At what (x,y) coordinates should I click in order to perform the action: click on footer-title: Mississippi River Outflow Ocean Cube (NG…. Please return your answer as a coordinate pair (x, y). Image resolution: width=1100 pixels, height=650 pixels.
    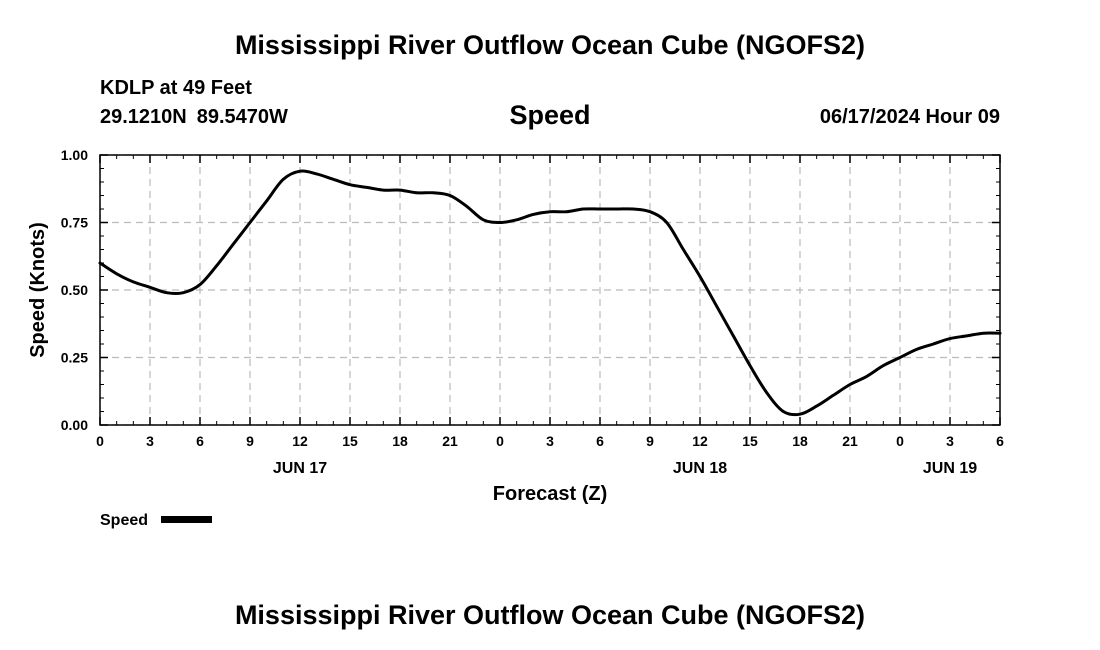
    Looking at the image, I should click on (550, 615).